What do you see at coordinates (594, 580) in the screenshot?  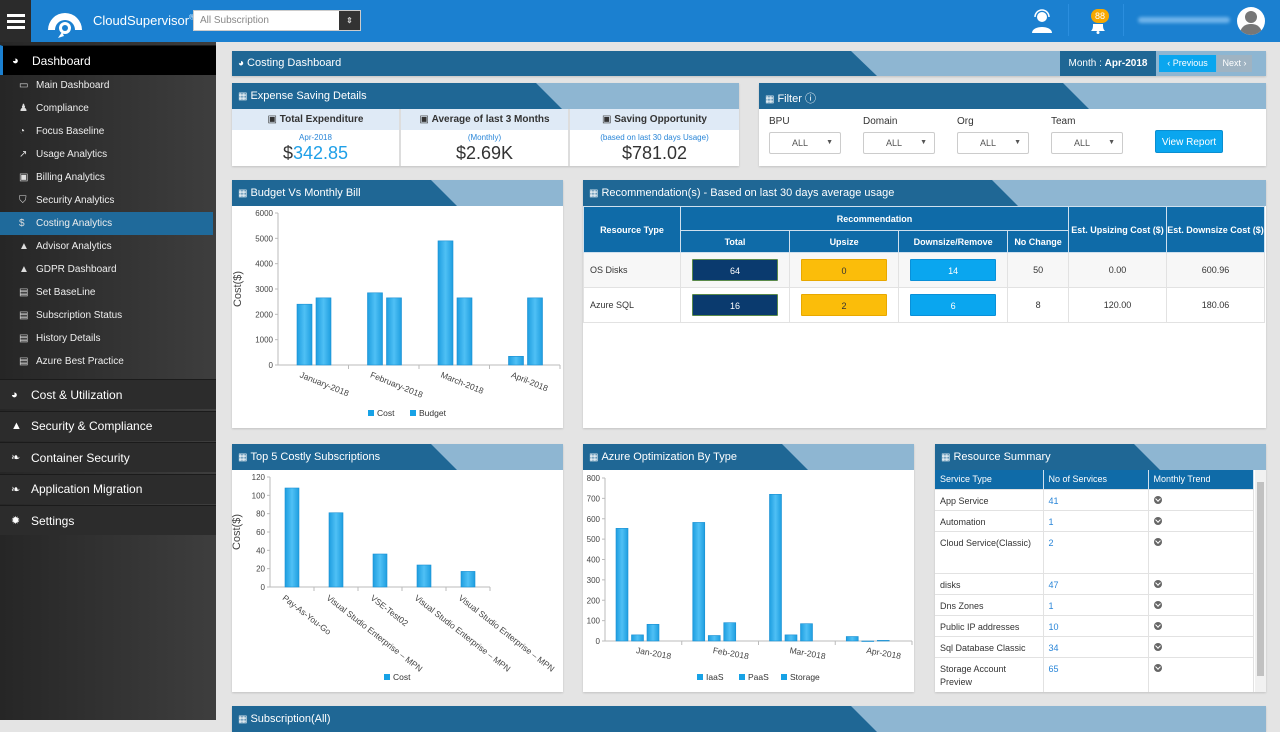 I see `y-tick-label: 300` at bounding box center [594, 580].